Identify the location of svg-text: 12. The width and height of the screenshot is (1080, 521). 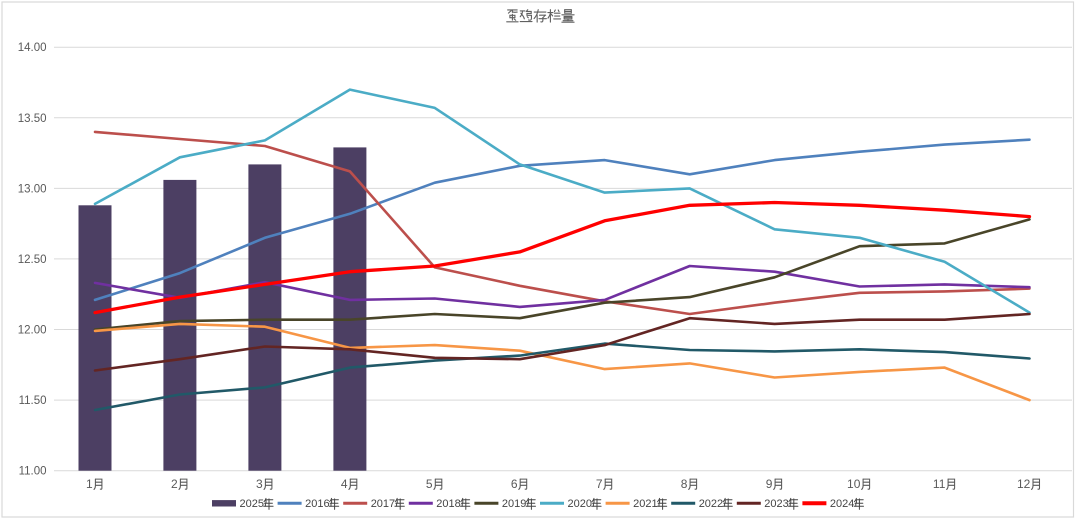
(1024, 484).